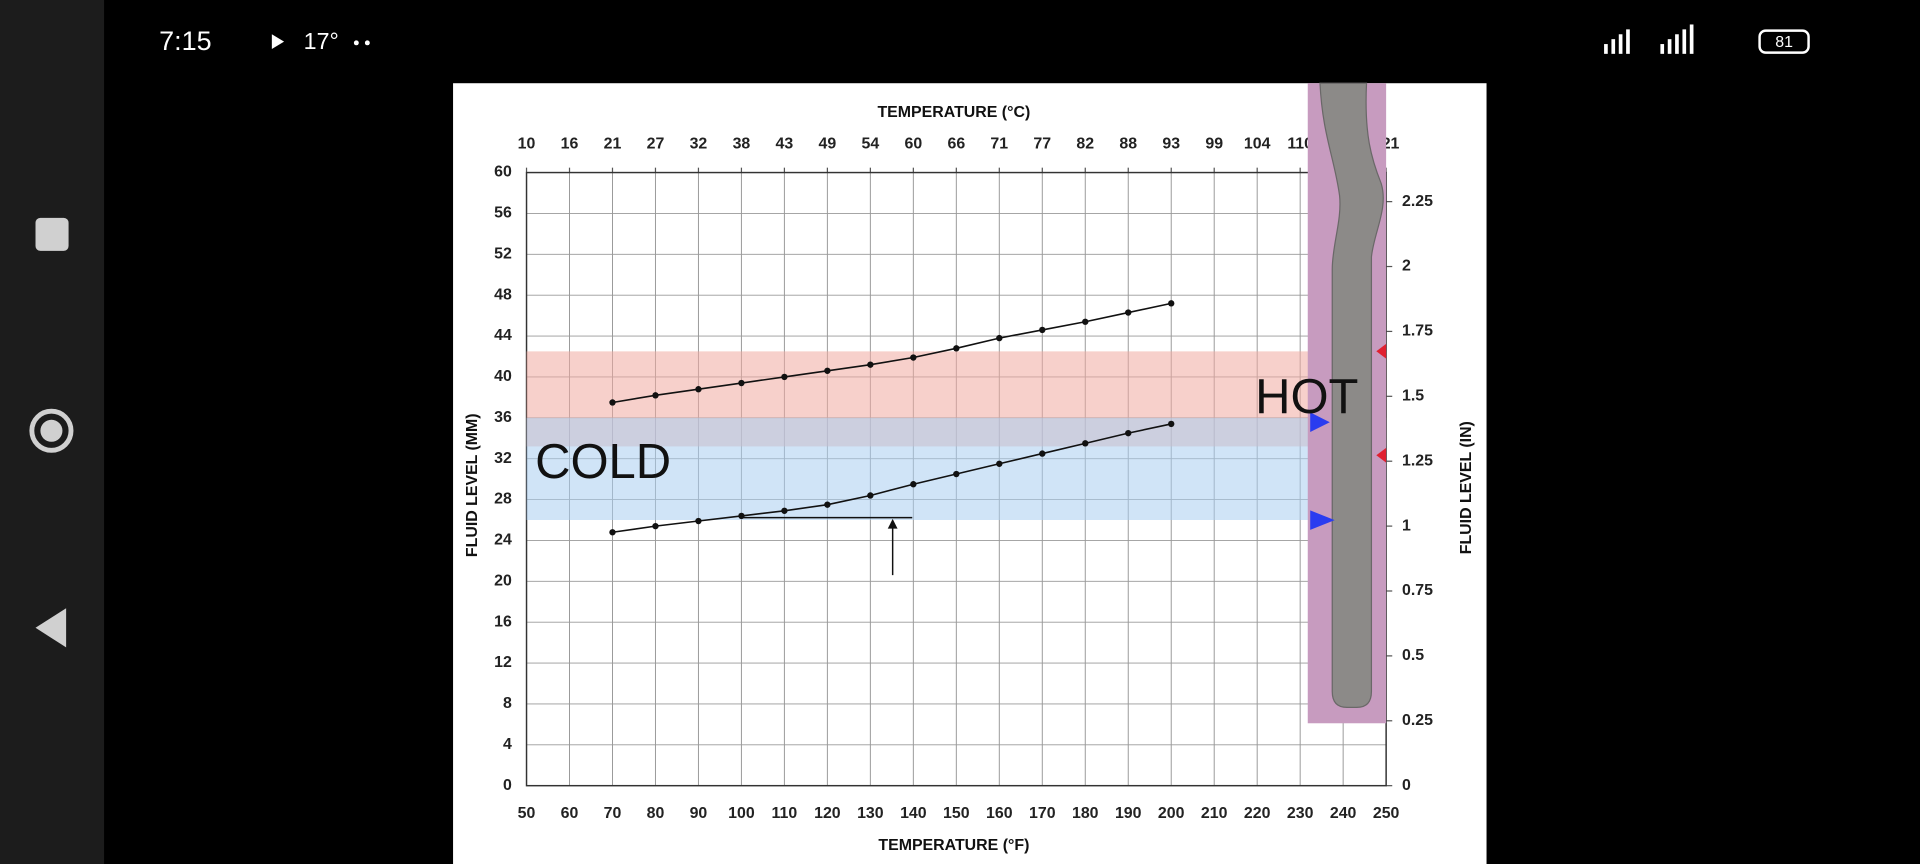 The image size is (1920, 864). What do you see at coordinates (503, 540) in the screenshot?
I see `y-tick-label: 24` at bounding box center [503, 540].